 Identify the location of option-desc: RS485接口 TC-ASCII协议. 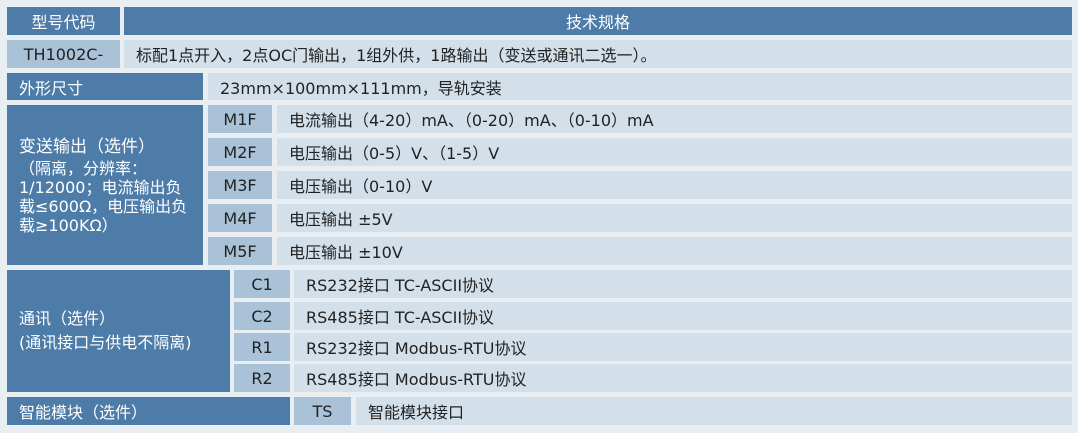
(683, 316).